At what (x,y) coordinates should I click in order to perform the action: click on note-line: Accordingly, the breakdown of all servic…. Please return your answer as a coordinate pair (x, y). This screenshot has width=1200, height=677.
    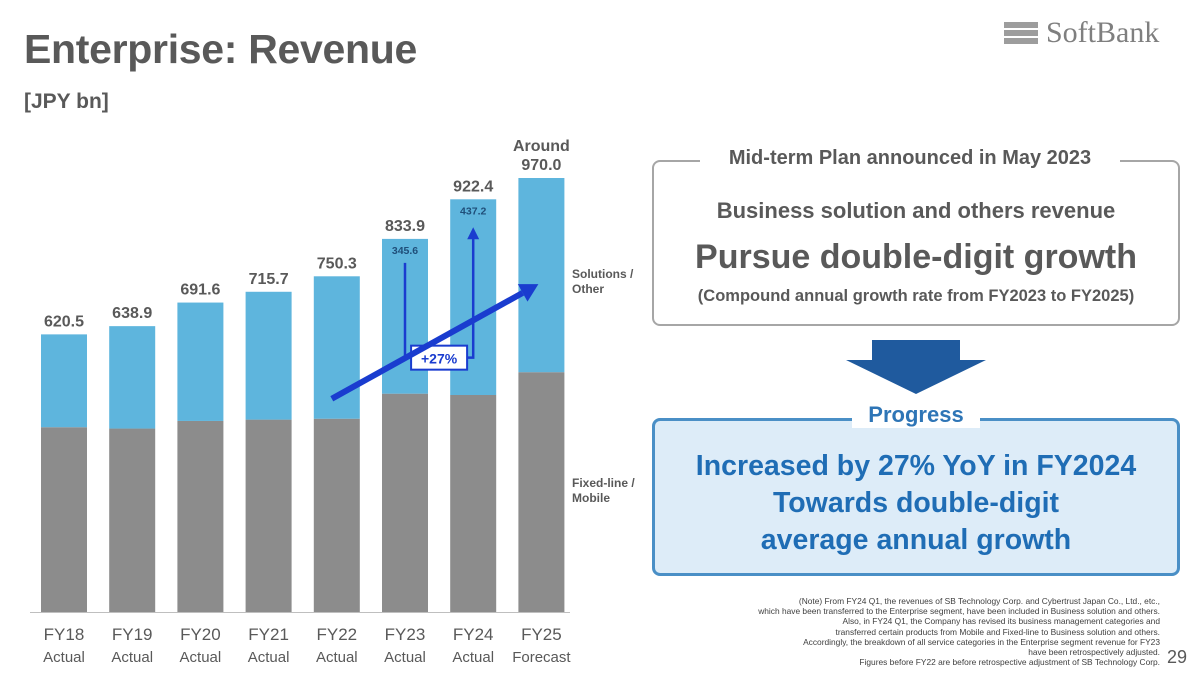
    Looking at the image, I should click on (981, 641).